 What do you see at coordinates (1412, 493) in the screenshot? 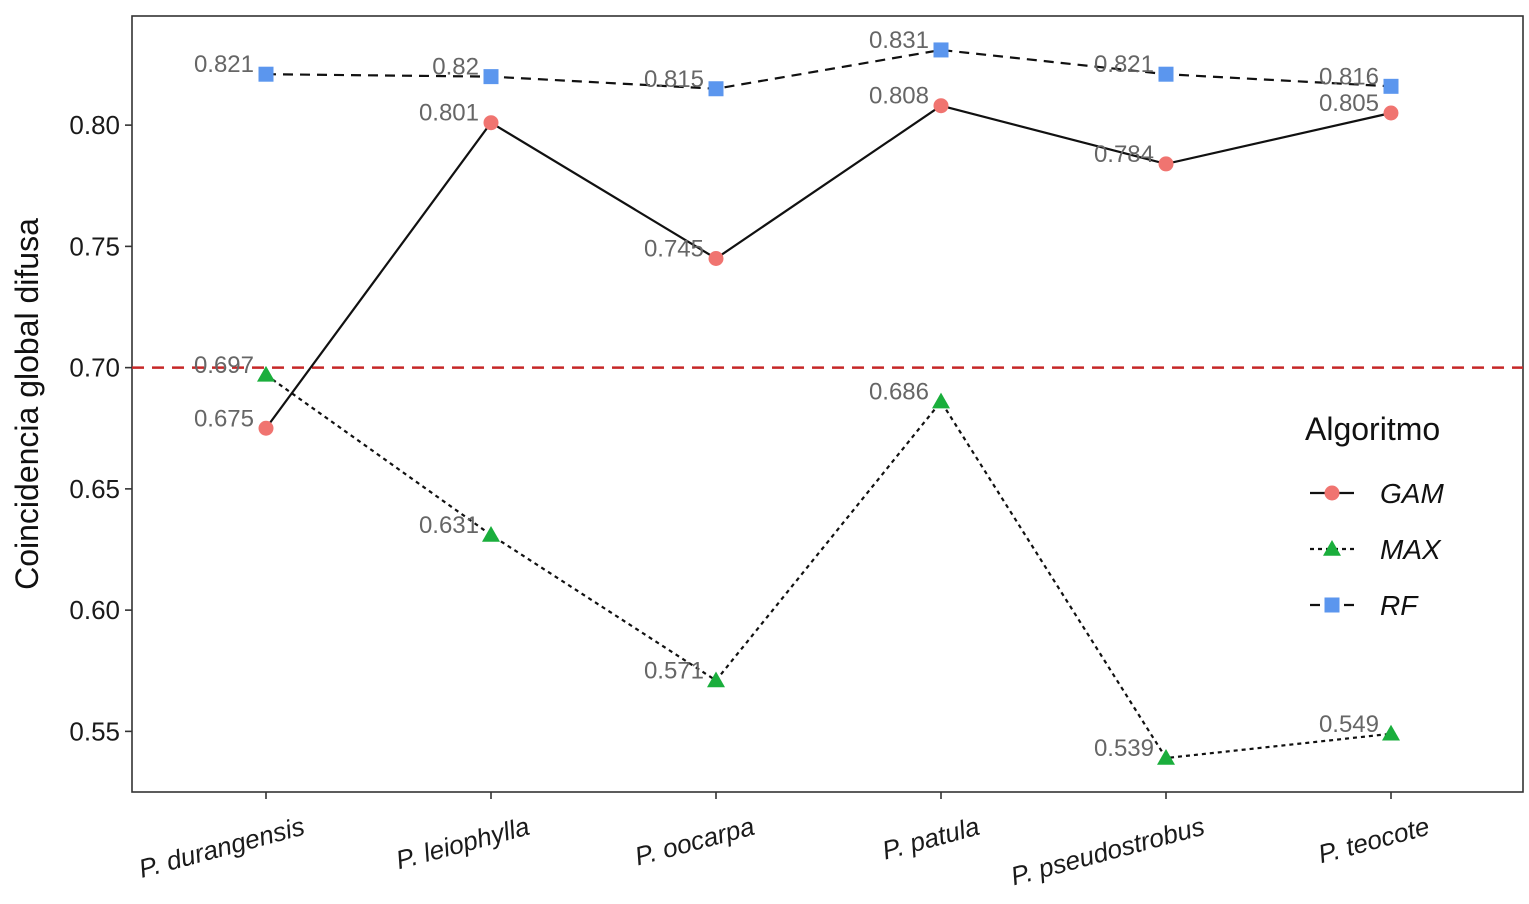
I see `legend-label-gam: GAM` at bounding box center [1412, 493].